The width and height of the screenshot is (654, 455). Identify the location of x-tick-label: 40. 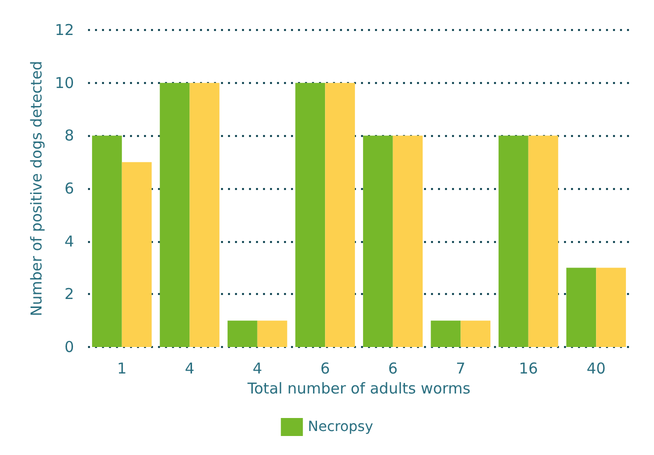
(596, 369).